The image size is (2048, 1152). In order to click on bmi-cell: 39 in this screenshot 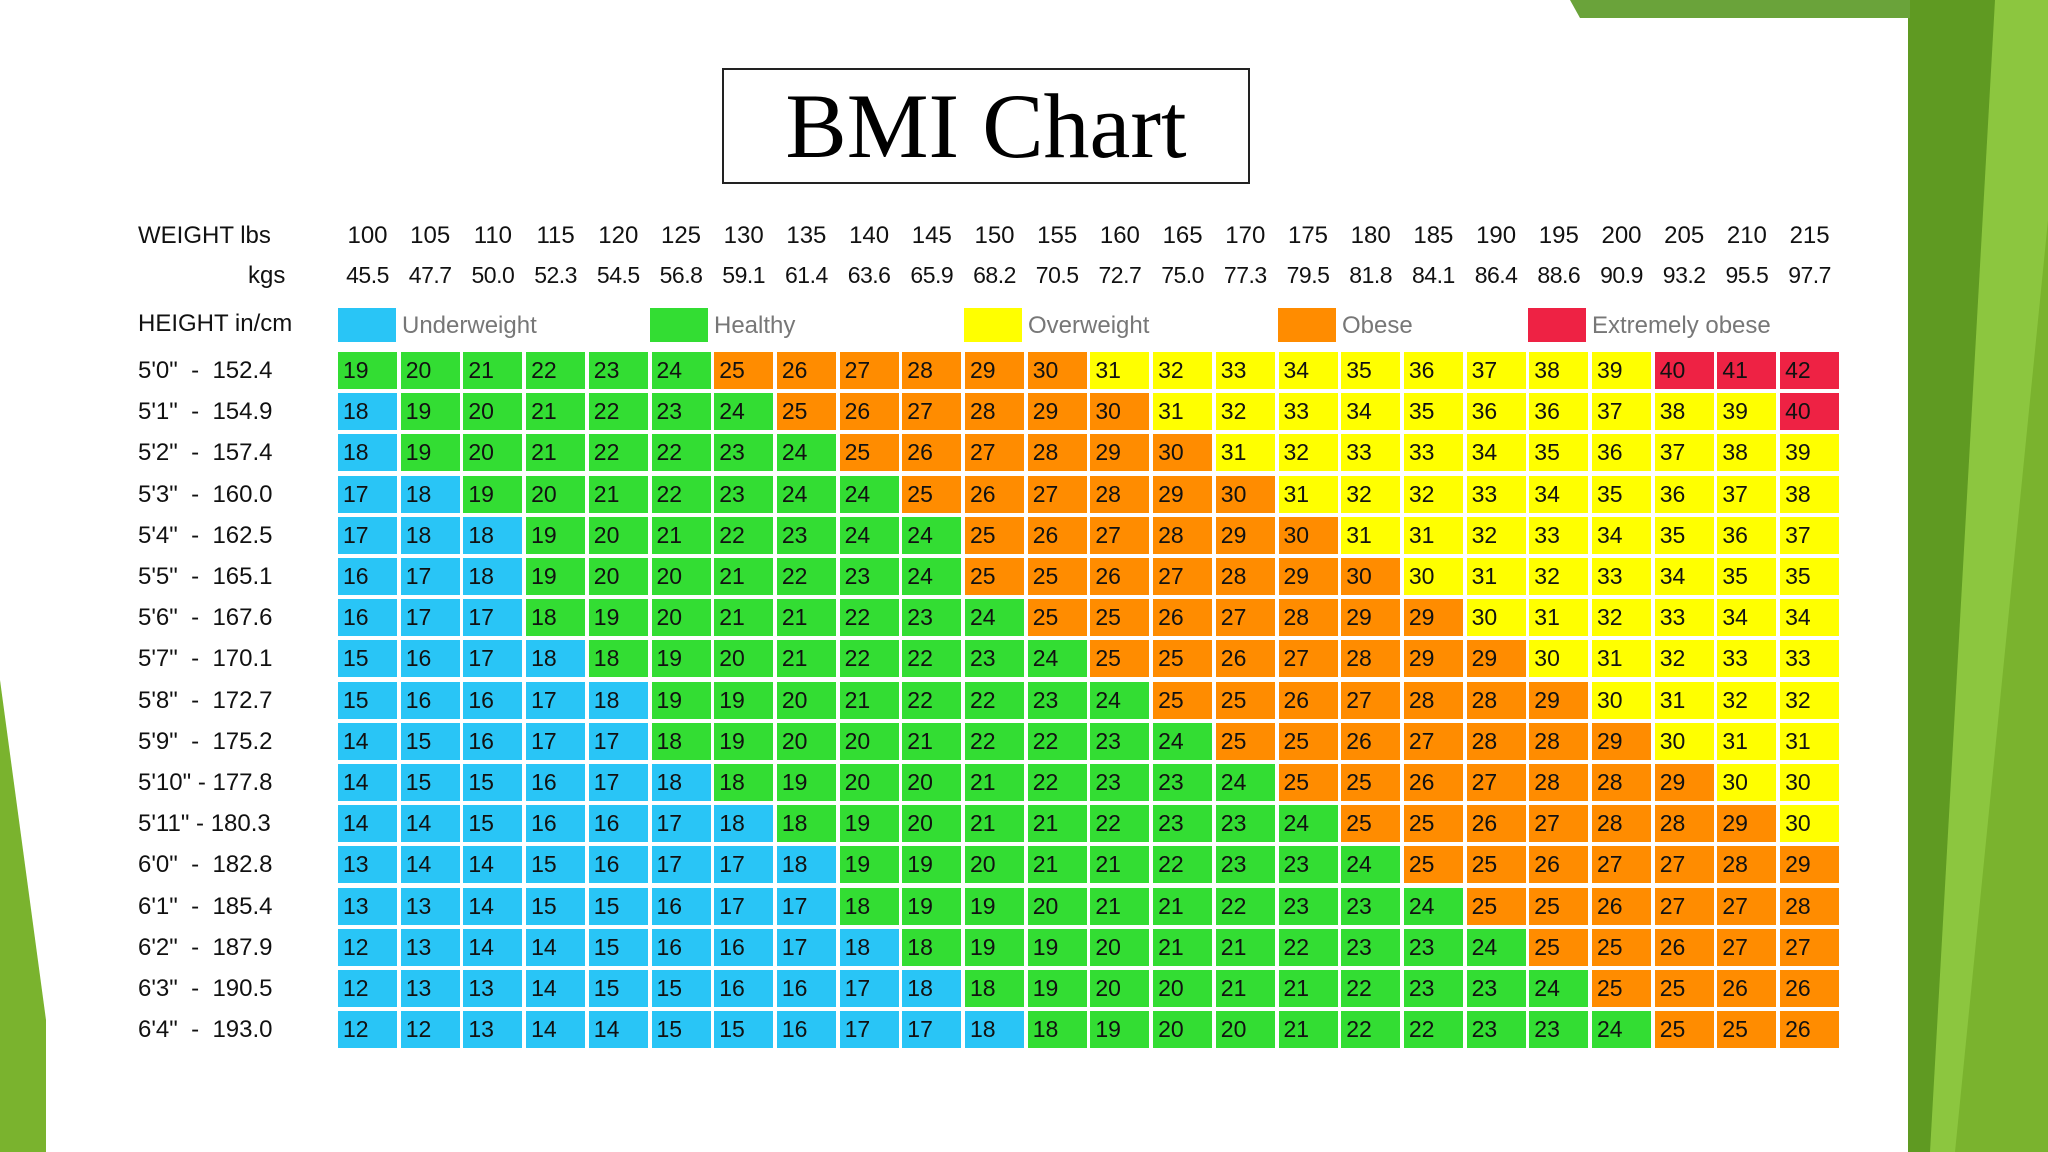, I will do `click(1747, 412)`.